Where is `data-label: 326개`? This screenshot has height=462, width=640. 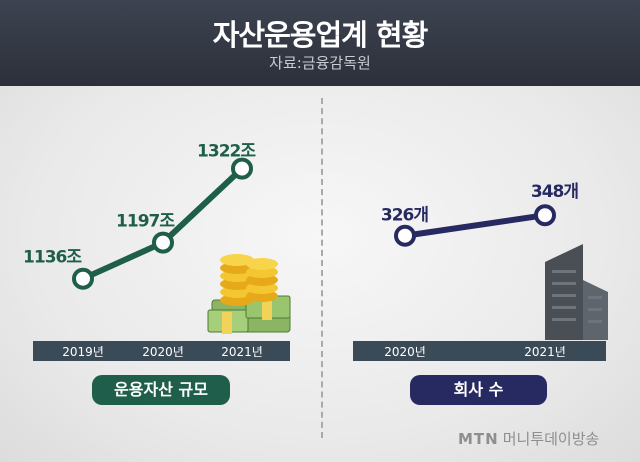 data-label: 326개 is located at coordinates (404, 216).